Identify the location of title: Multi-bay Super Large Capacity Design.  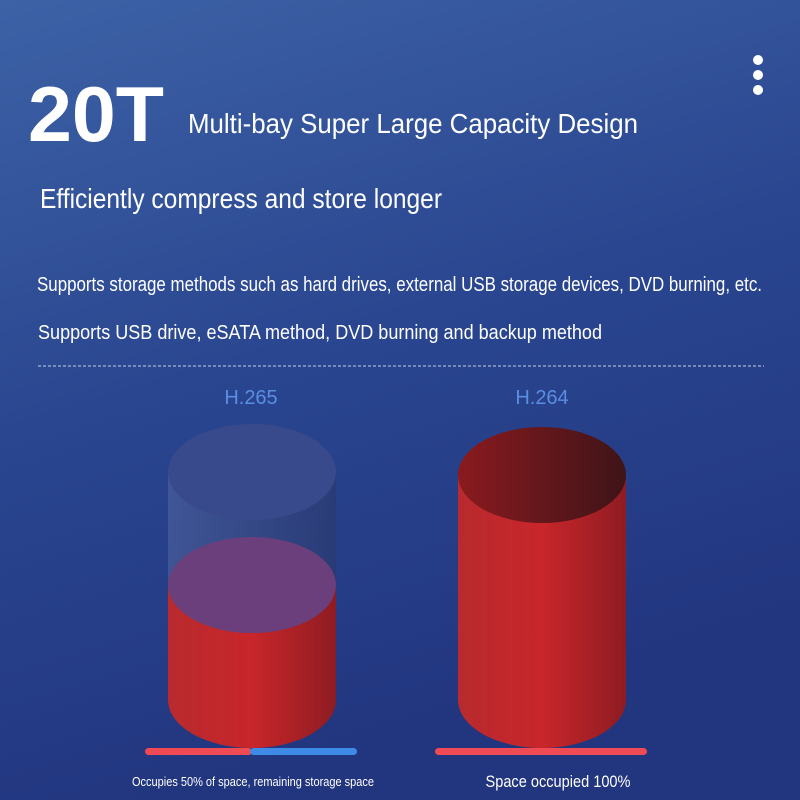
(413, 123).